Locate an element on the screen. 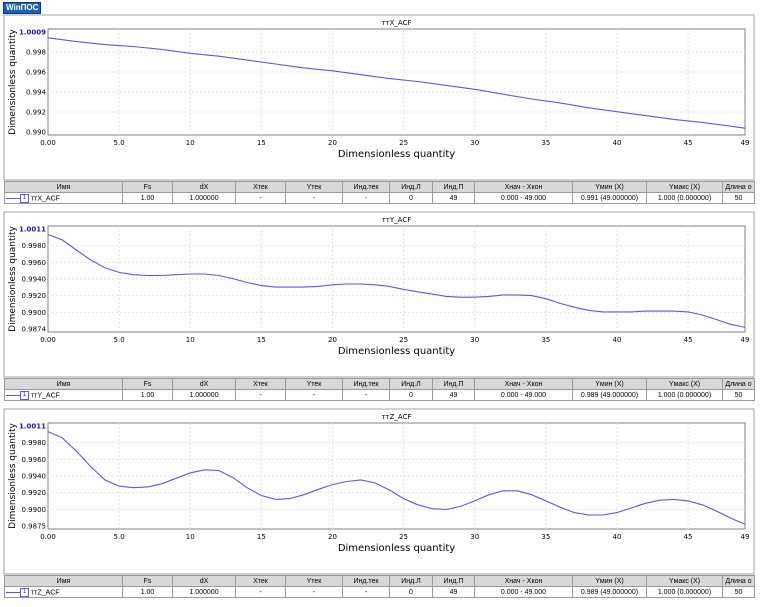 The image size is (761, 607). y-tick-label: 0.998 is located at coordinates (36, 53).